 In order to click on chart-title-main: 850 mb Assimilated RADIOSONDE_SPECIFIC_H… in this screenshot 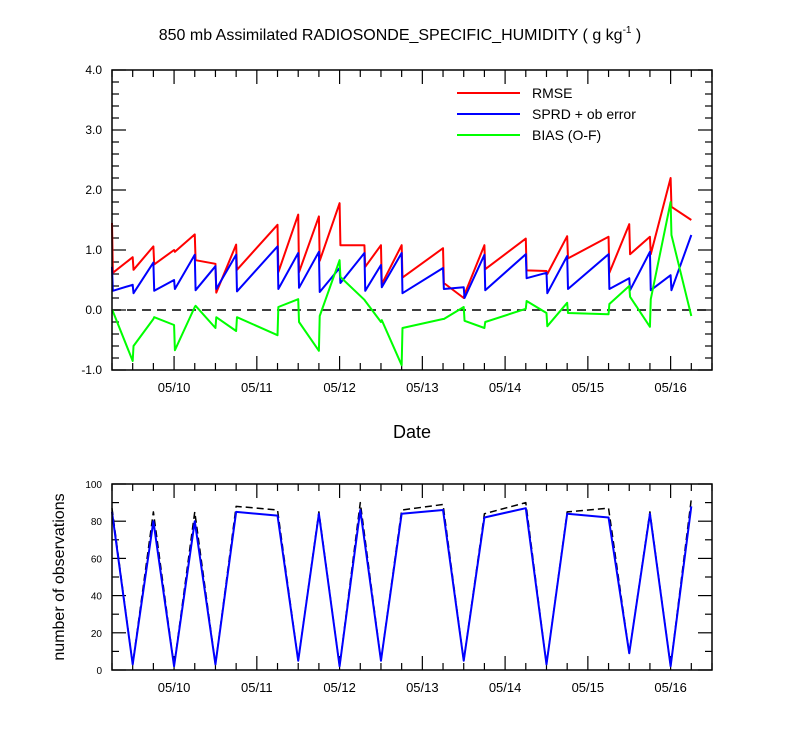, I will do `click(391, 35)`.